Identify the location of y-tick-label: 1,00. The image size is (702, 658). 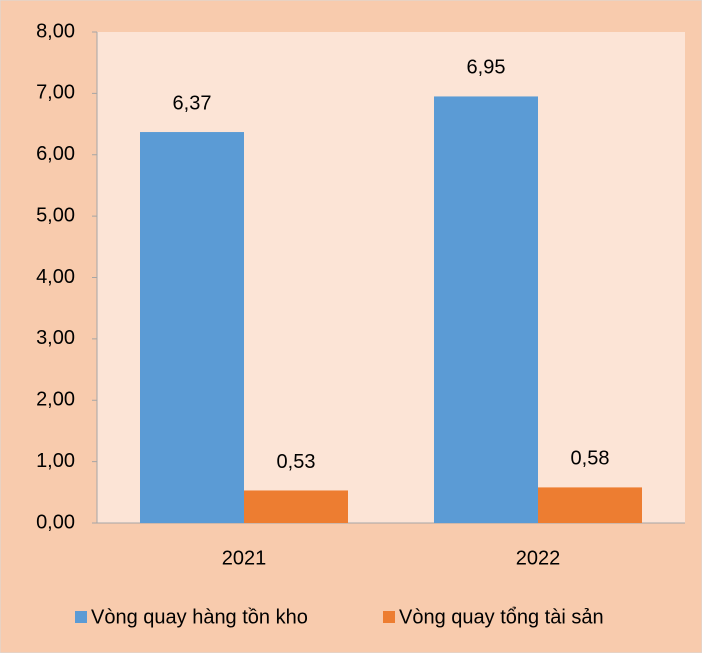
(55, 461).